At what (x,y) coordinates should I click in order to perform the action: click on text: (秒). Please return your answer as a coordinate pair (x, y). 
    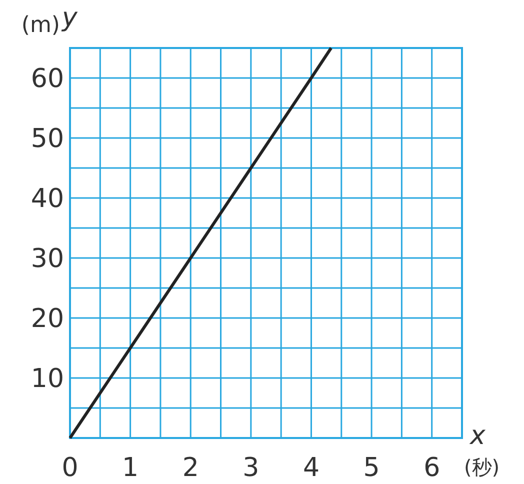
    Looking at the image, I should click on (482, 467).